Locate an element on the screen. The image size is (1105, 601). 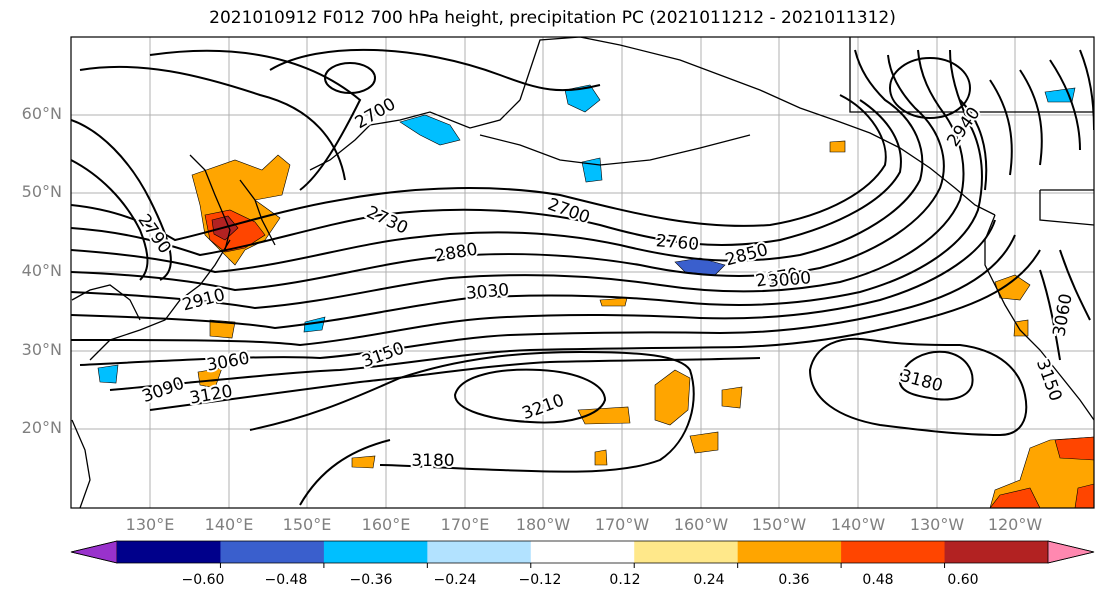
colorbar is located at coordinates (582, 554).